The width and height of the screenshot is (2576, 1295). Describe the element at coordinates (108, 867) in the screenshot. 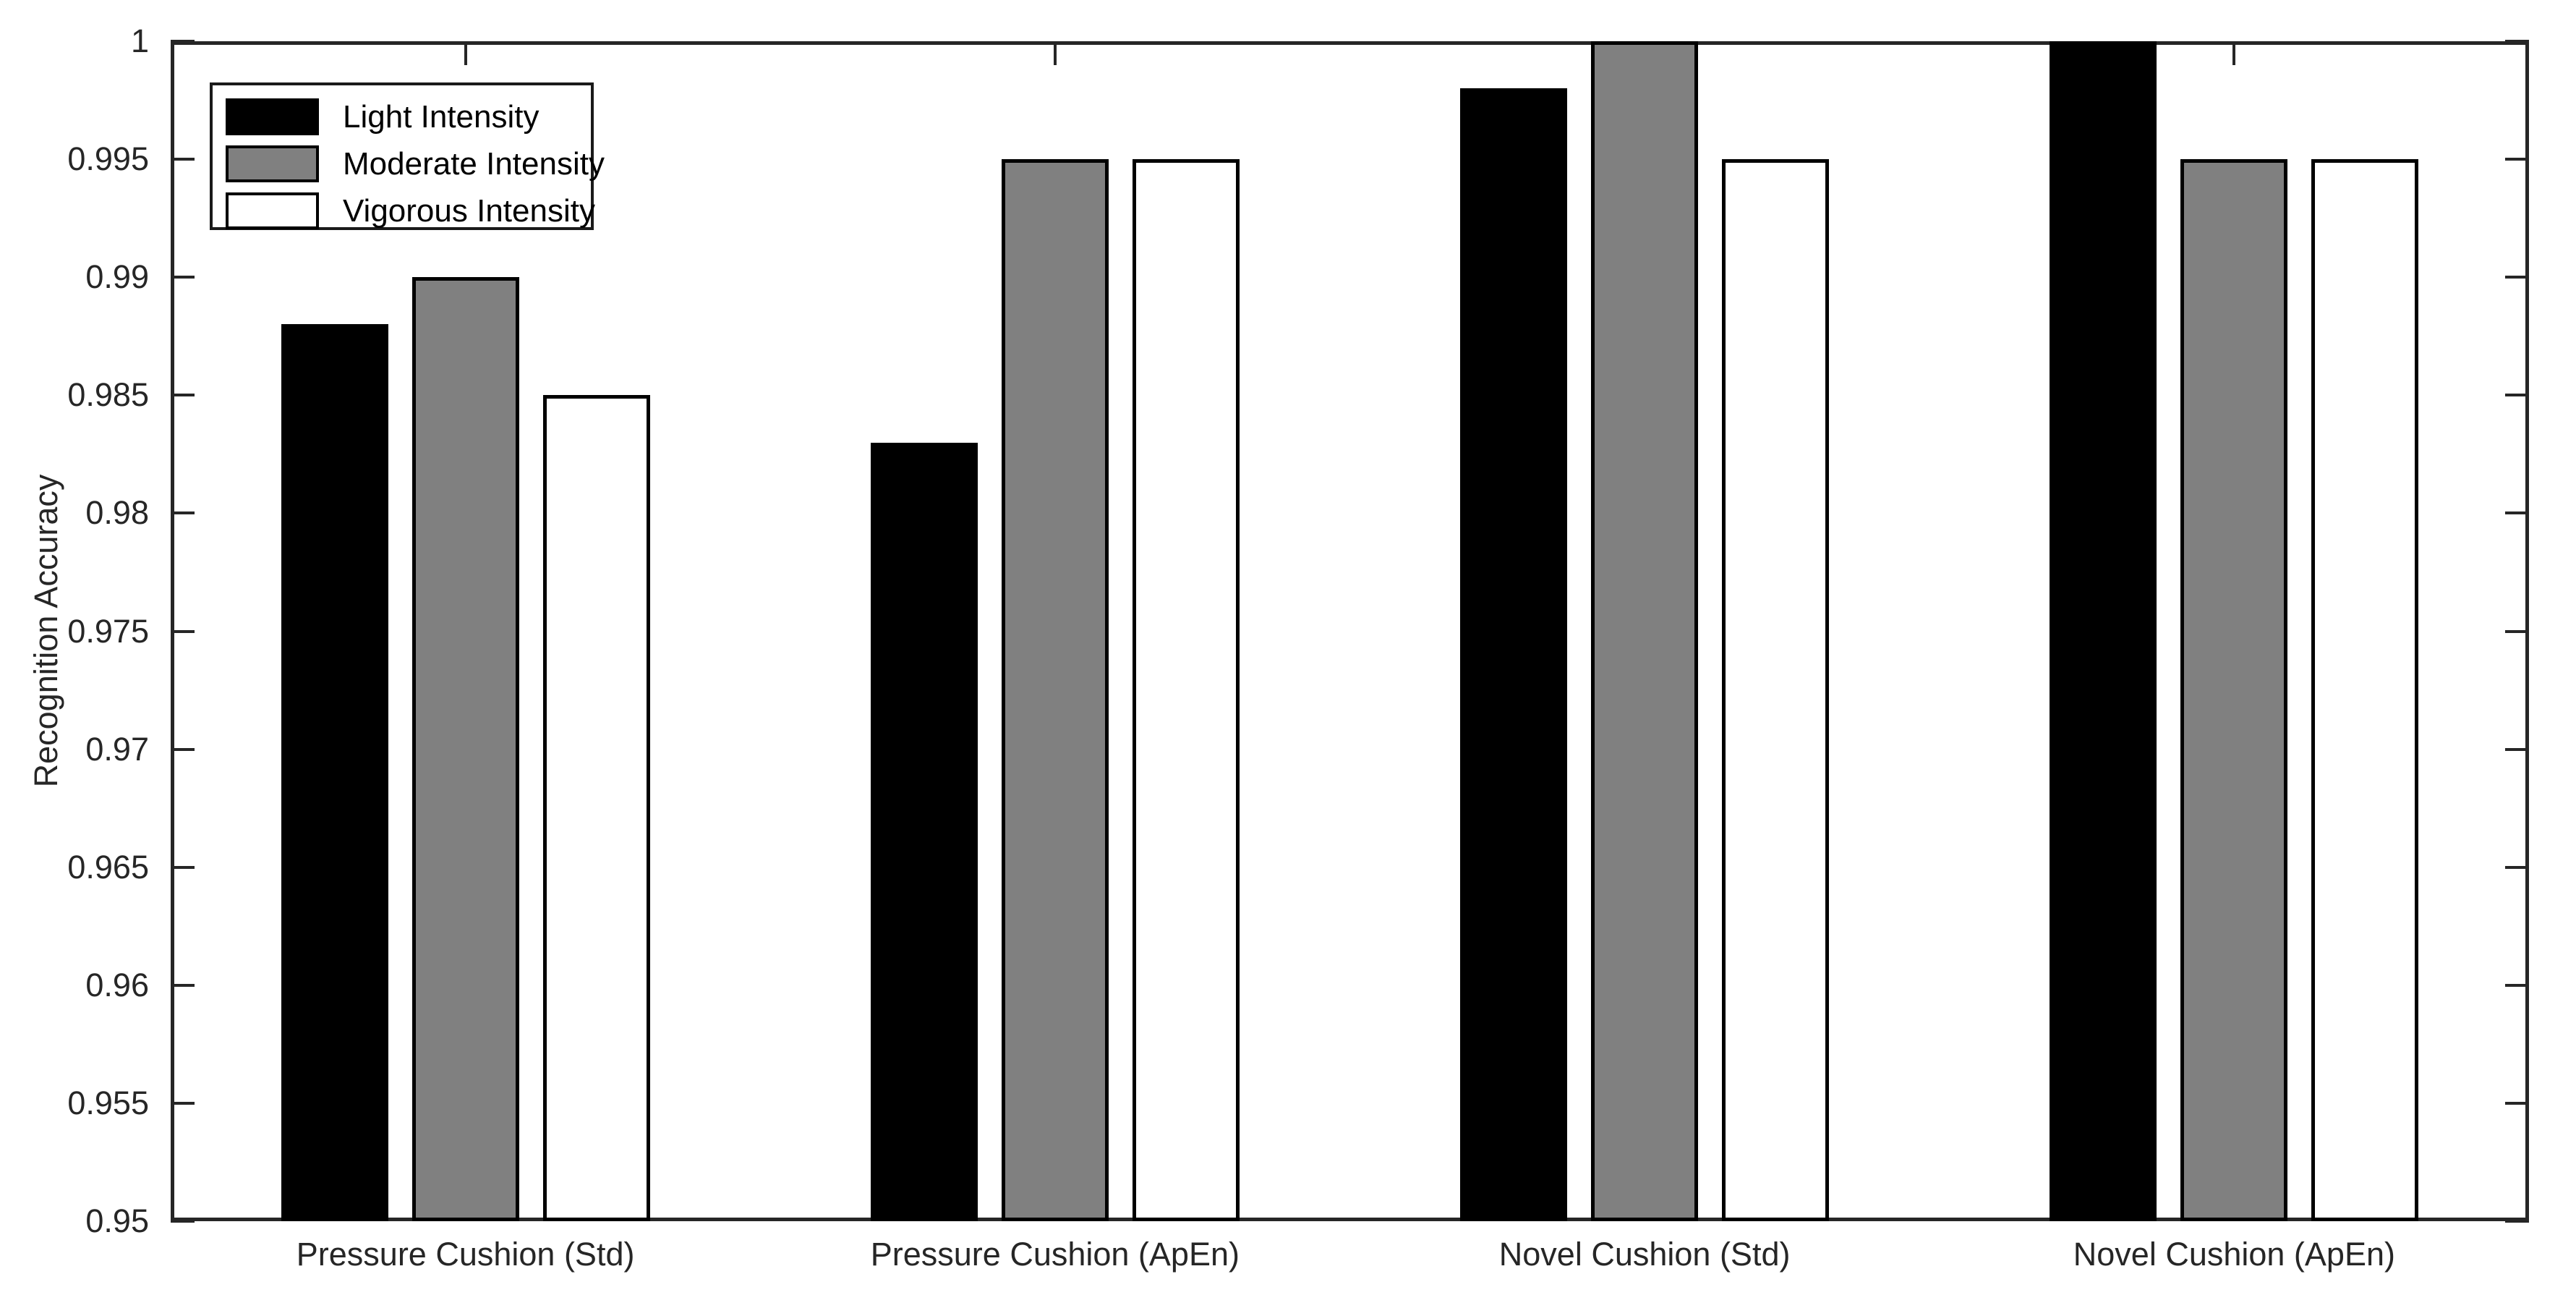

I see `y-tick-label: 0.965` at that location.